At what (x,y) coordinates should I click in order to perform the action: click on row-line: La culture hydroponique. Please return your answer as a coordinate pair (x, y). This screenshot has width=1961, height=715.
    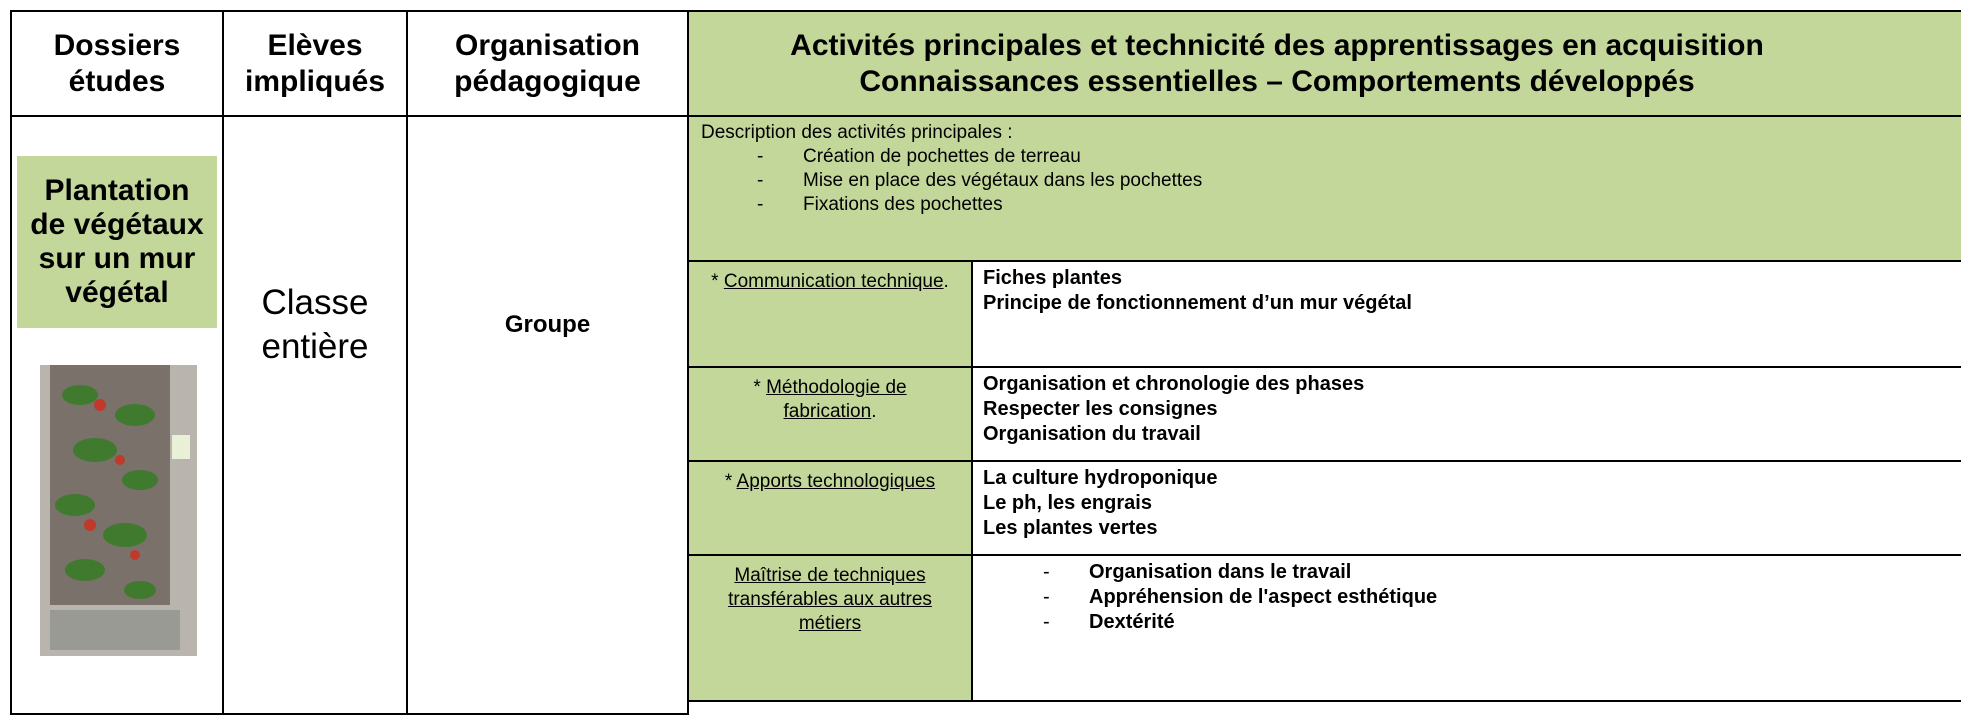
    Looking at the image, I should click on (1100, 478).